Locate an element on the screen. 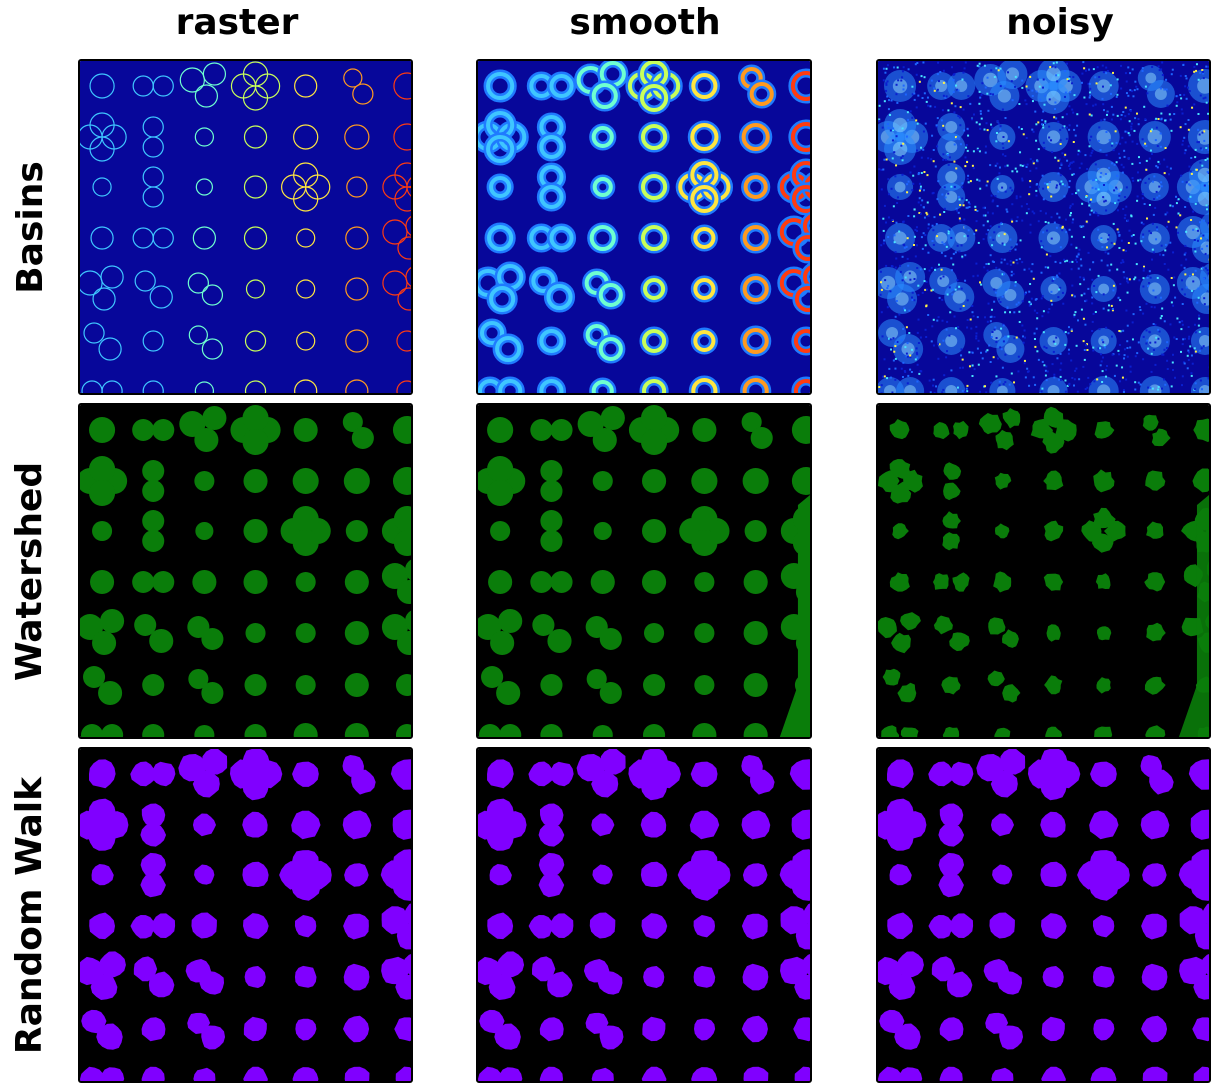  noisy-blob-core is located at coordinates (890, 389).